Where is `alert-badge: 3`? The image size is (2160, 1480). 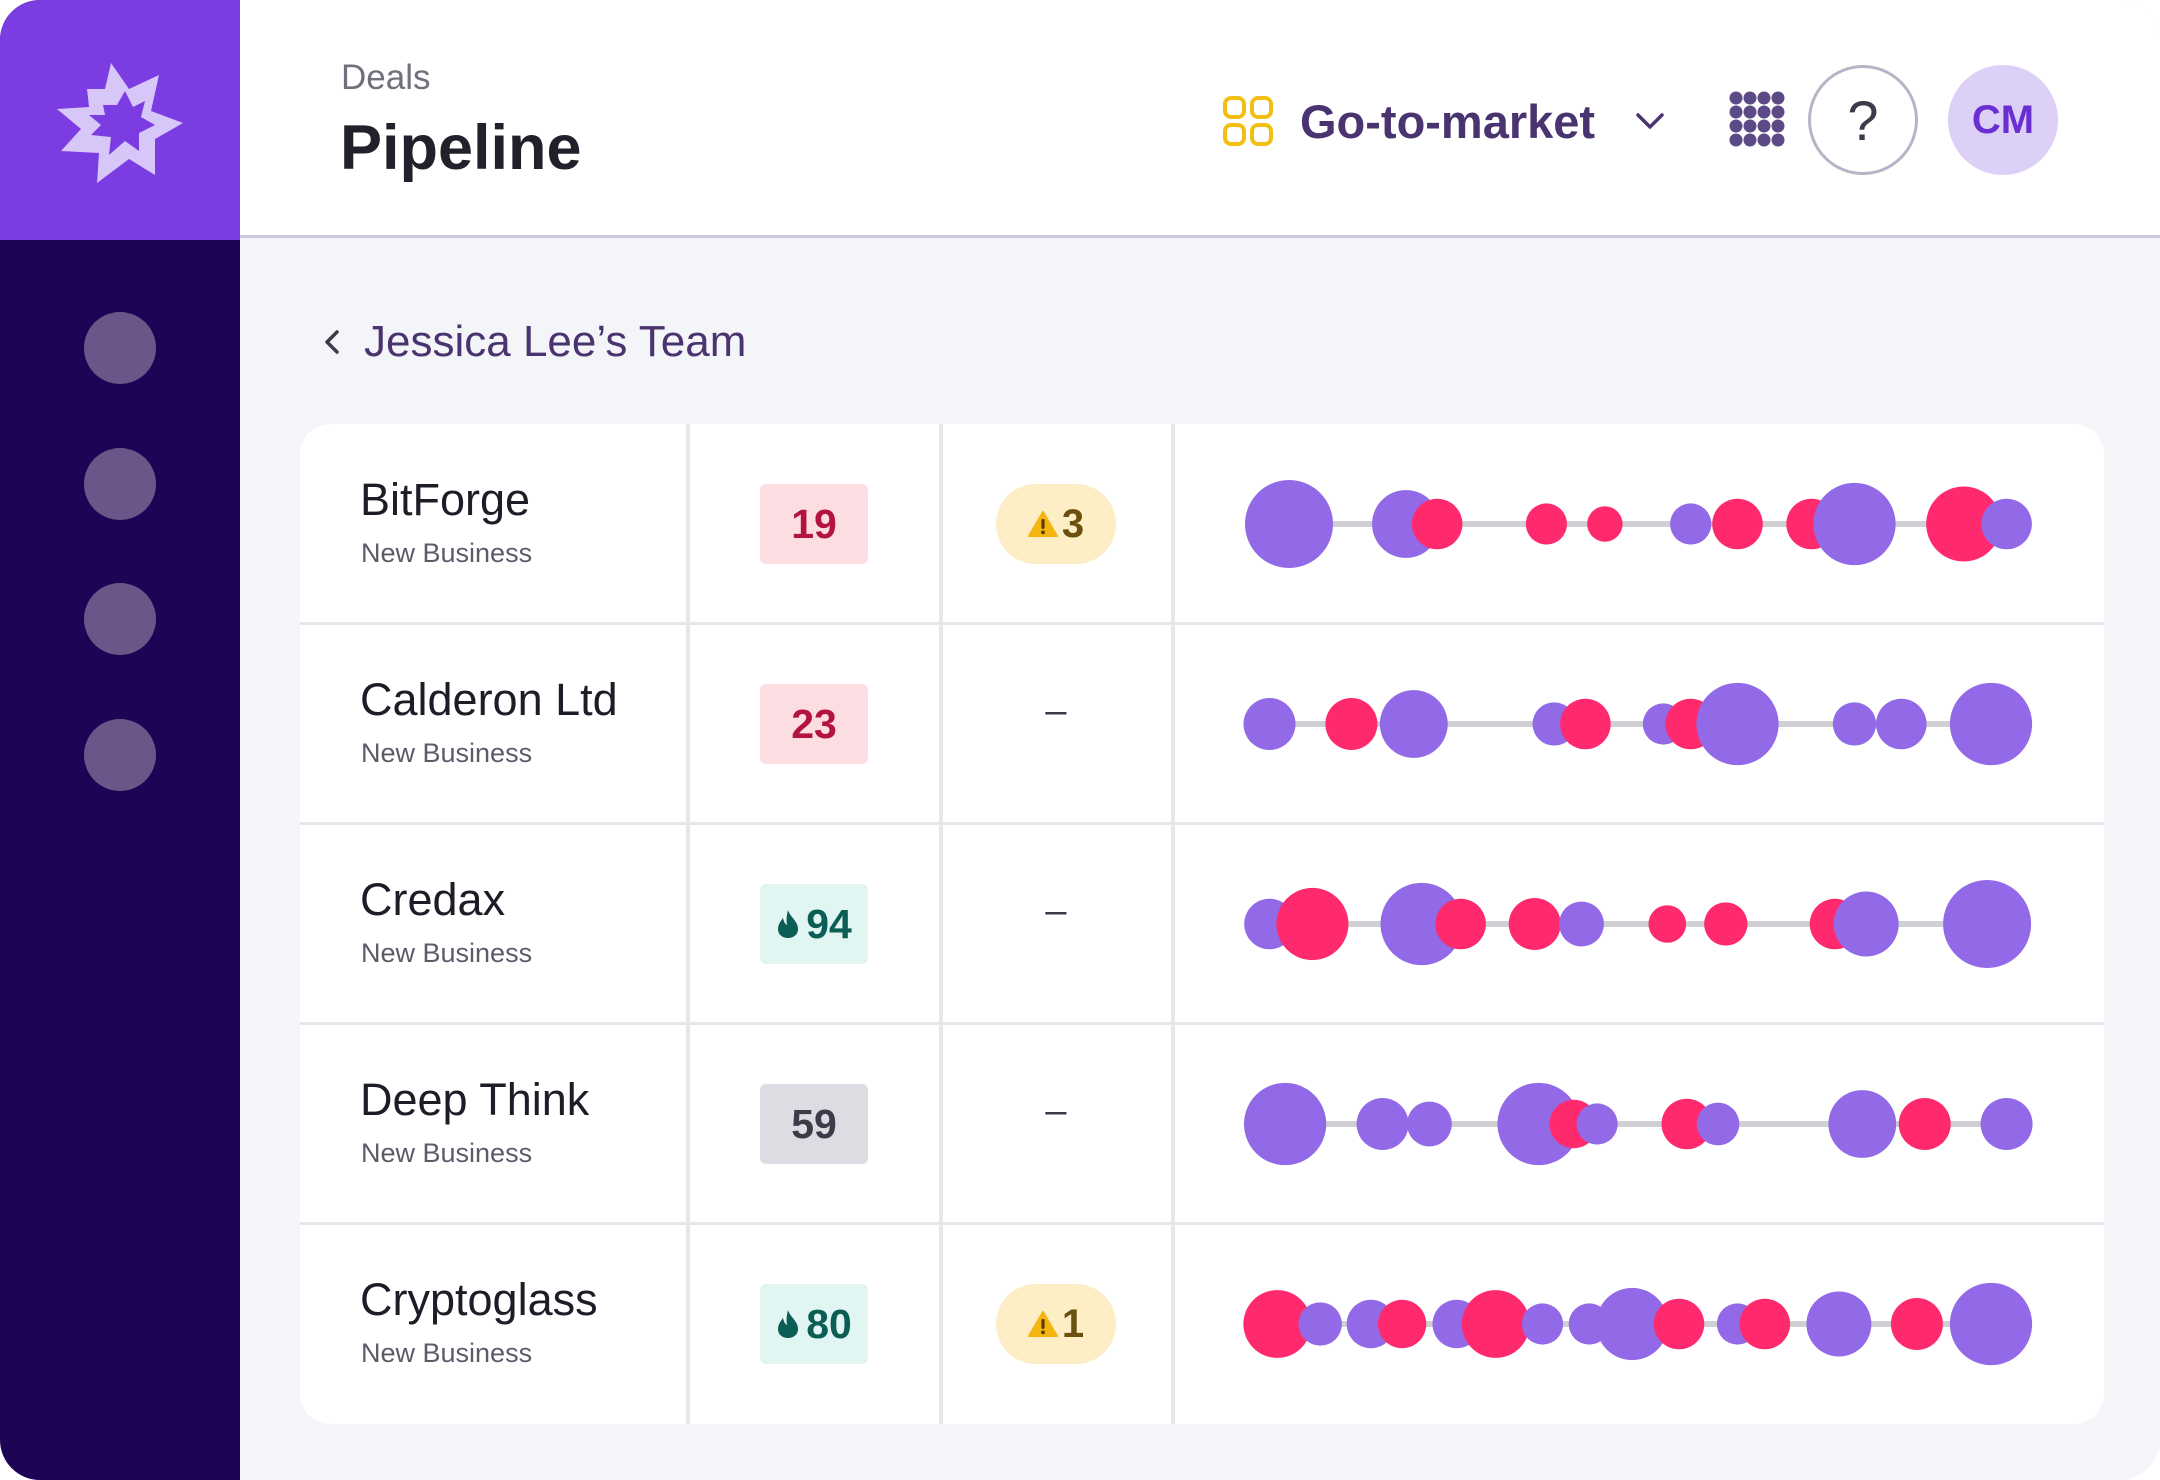
alert-badge: 3 is located at coordinates (1056, 524).